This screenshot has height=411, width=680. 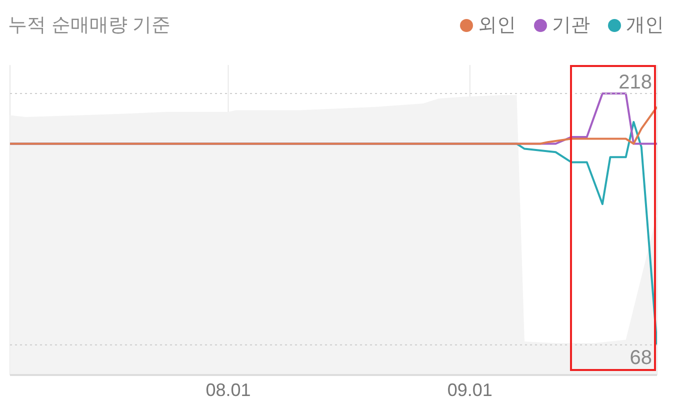 I want to click on legend-label: 기관, so click(x=571, y=26).